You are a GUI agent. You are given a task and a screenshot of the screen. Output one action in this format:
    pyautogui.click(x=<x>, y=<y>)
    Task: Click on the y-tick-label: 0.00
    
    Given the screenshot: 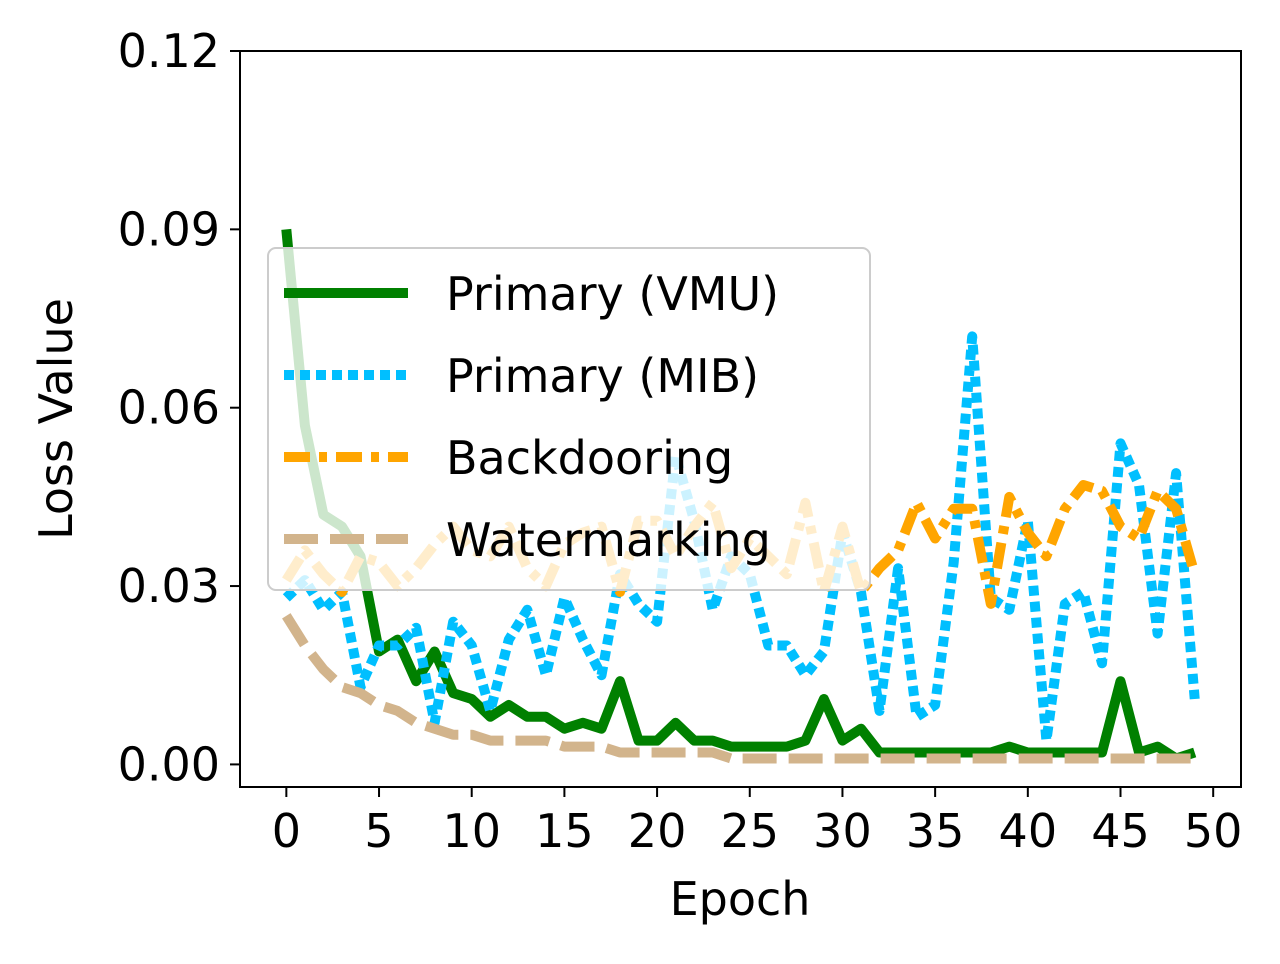 What is the action you would take?
    pyautogui.click(x=169, y=764)
    